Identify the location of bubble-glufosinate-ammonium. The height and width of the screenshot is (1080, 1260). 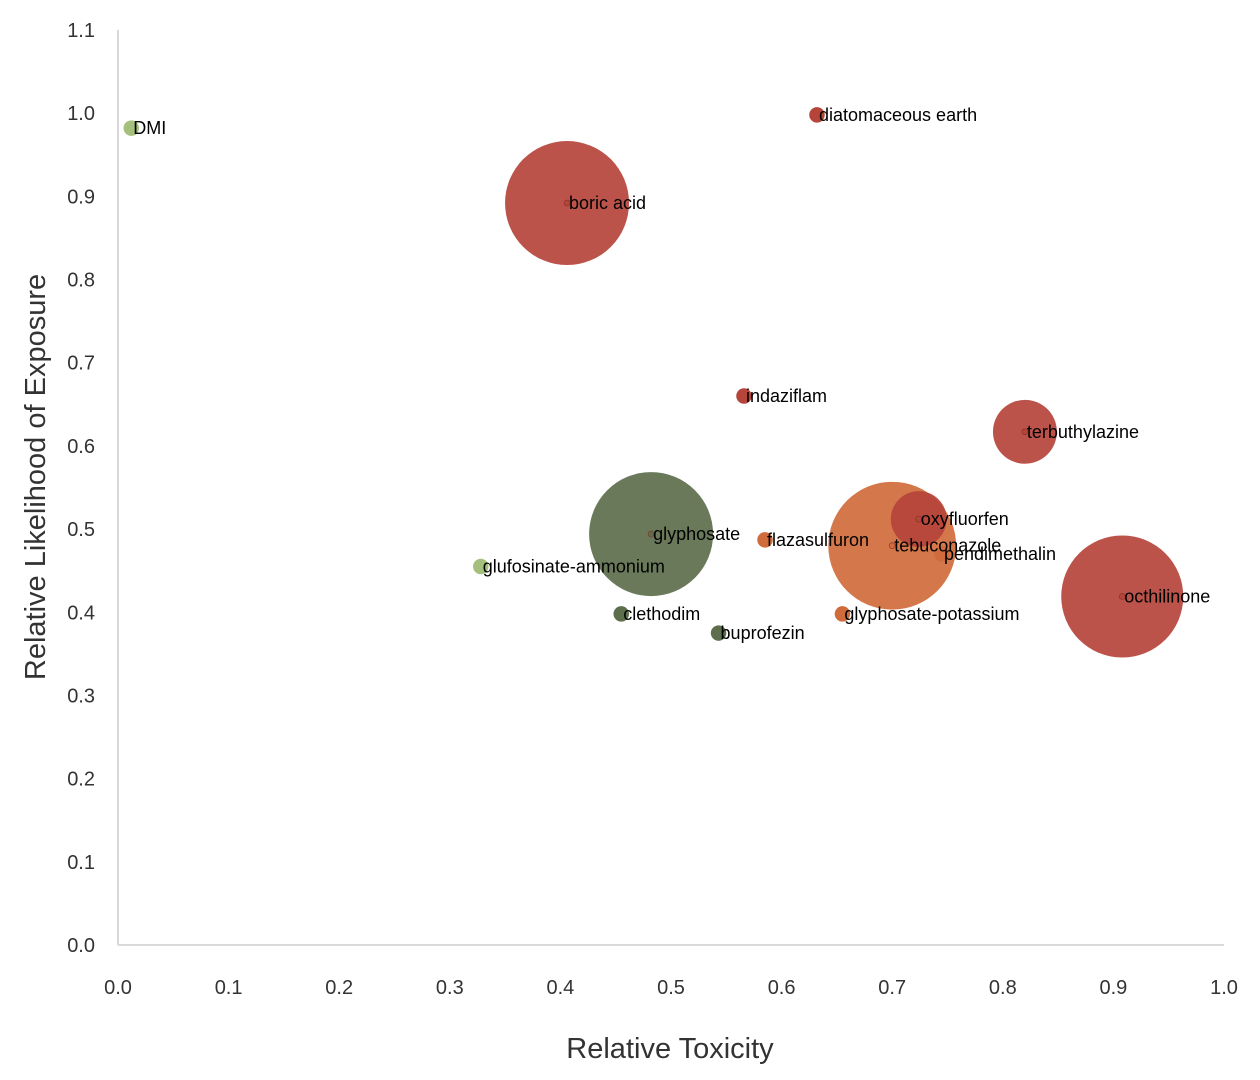
(481, 566).